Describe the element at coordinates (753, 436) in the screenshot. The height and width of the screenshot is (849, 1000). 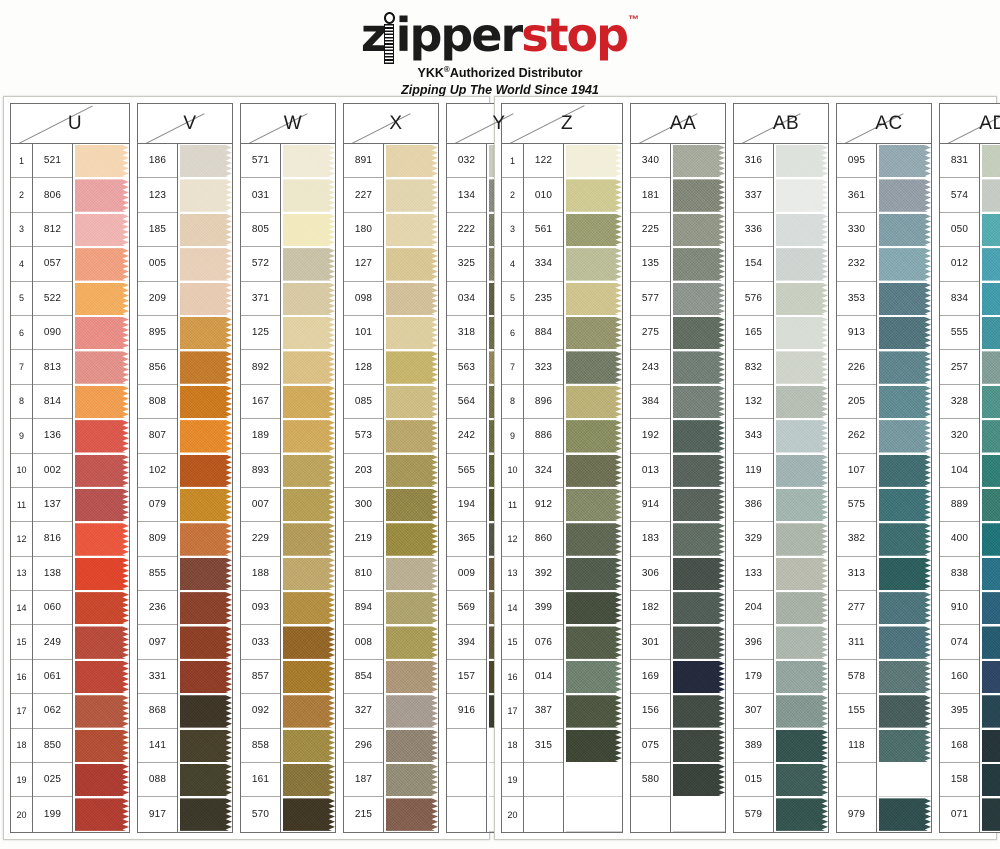
I see `color-code-cell: 343` at that location.